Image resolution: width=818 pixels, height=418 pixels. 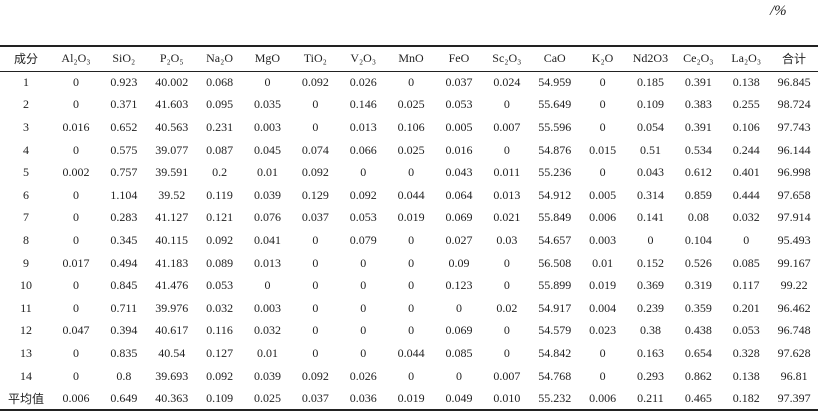 What do you see at coordinates (363, 149) in the screenshot?
I see `table-cell: 0.066` at bounding box center [363, 149].